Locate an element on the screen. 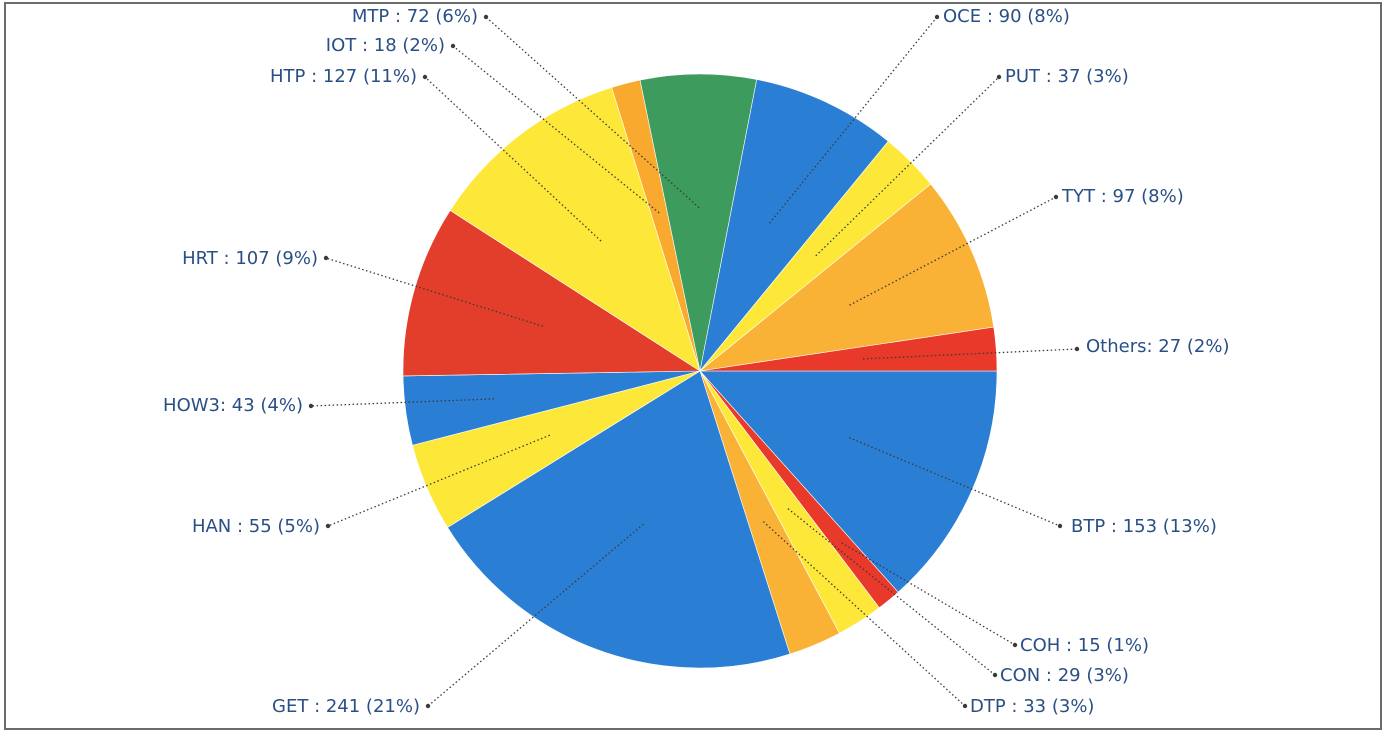  pie-slice-oce is located at coordinates (794, 225).